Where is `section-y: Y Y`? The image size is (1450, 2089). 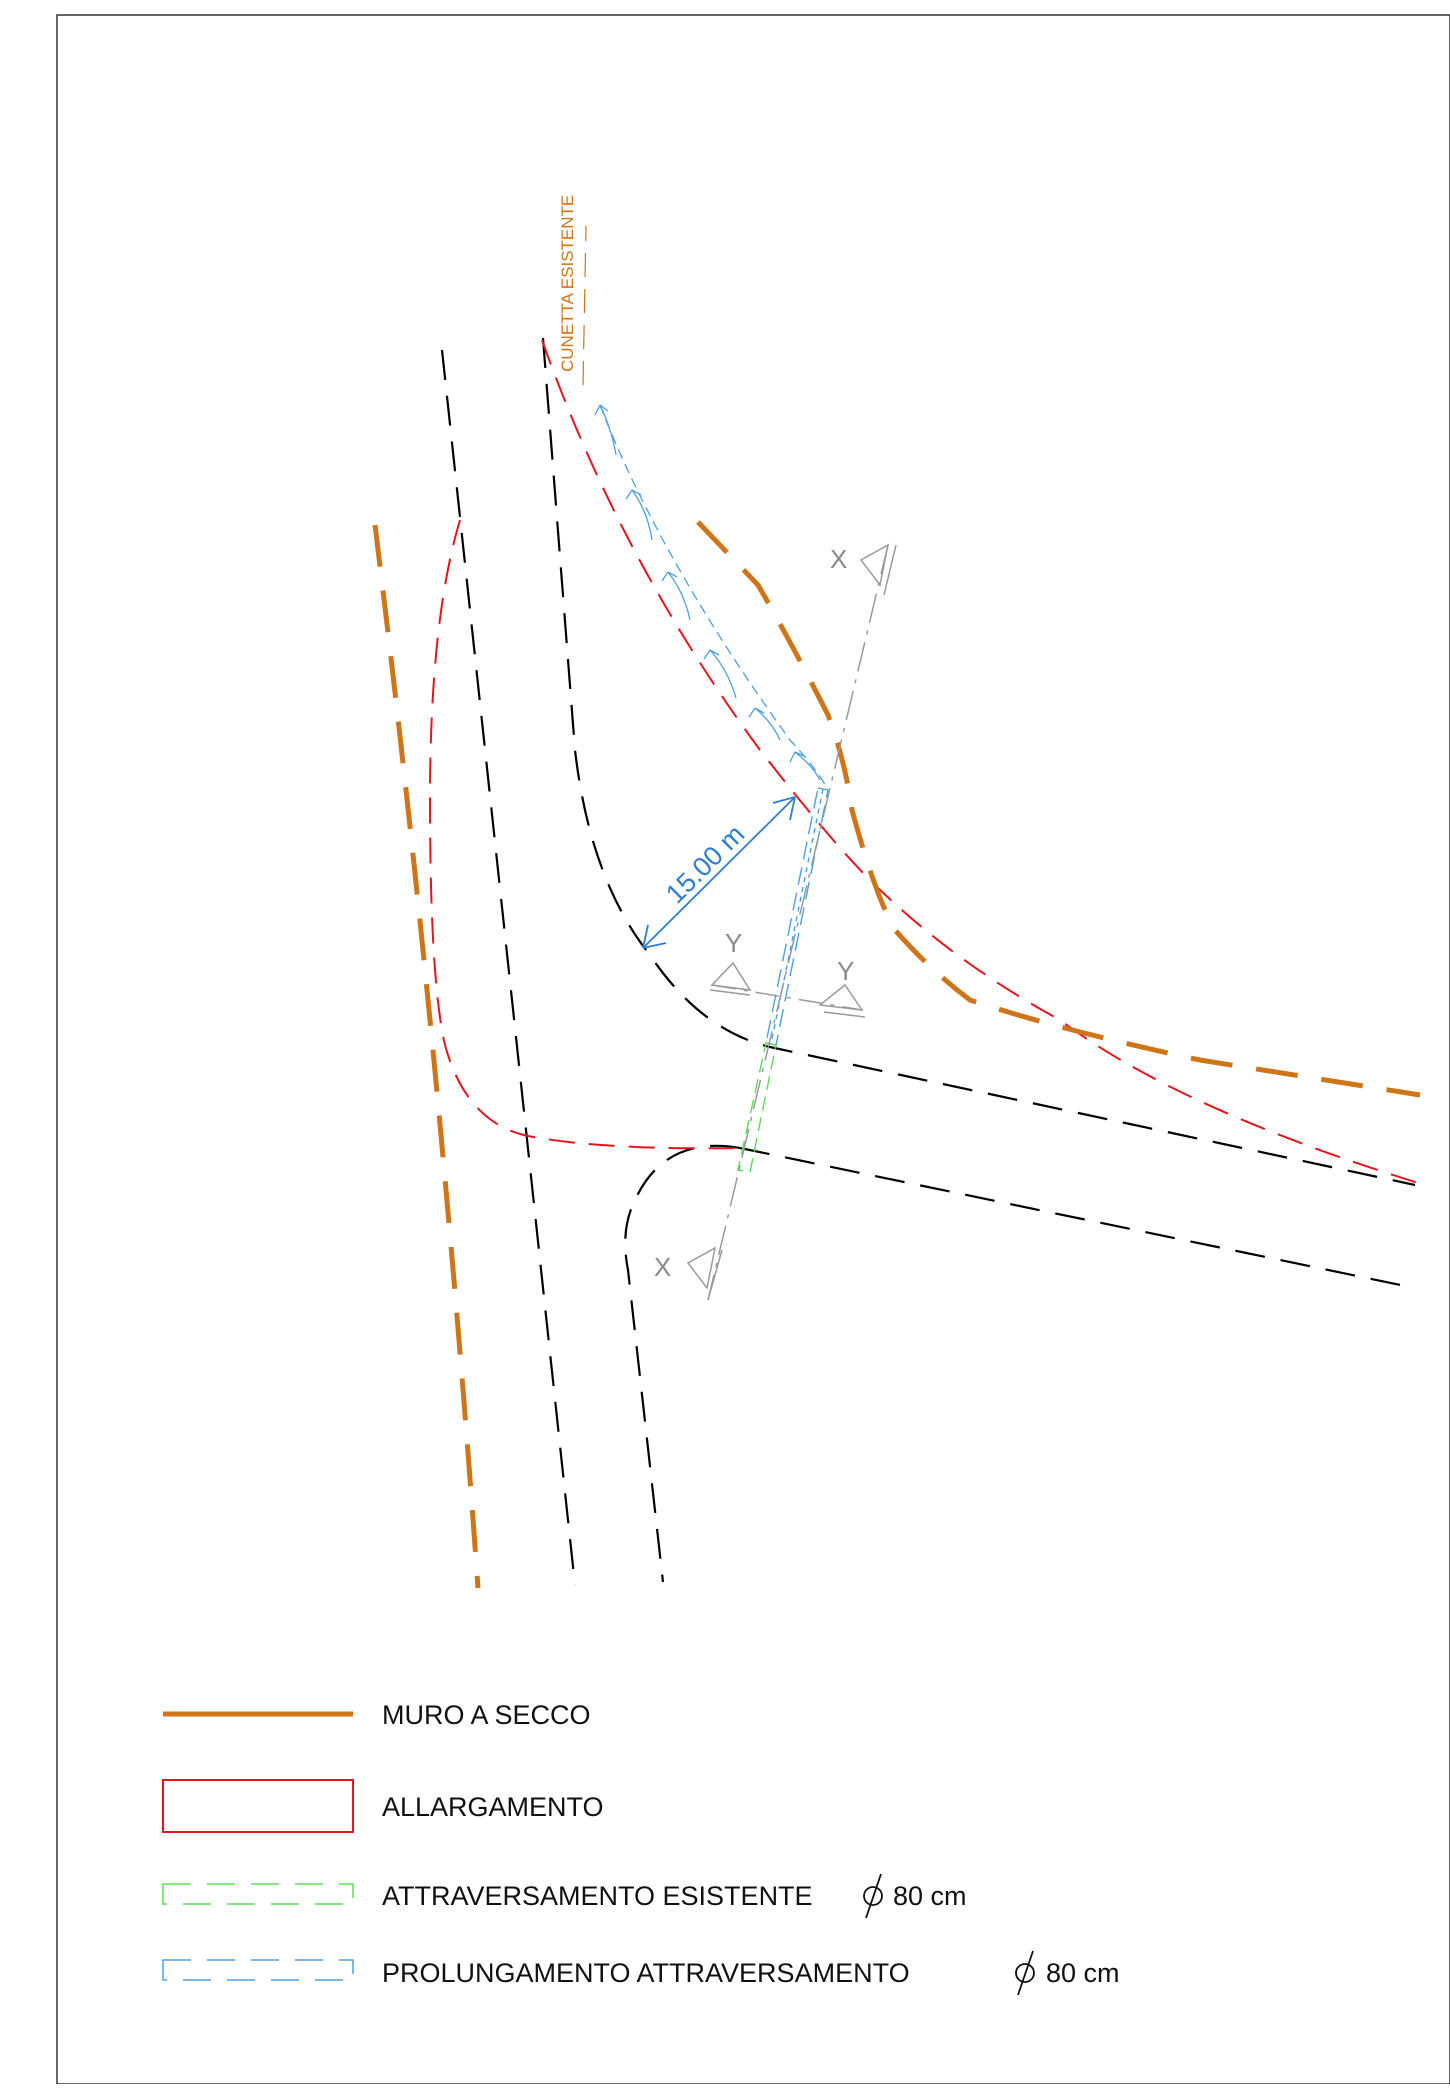
section-y: Y Y is located at coordinates (787, 973).